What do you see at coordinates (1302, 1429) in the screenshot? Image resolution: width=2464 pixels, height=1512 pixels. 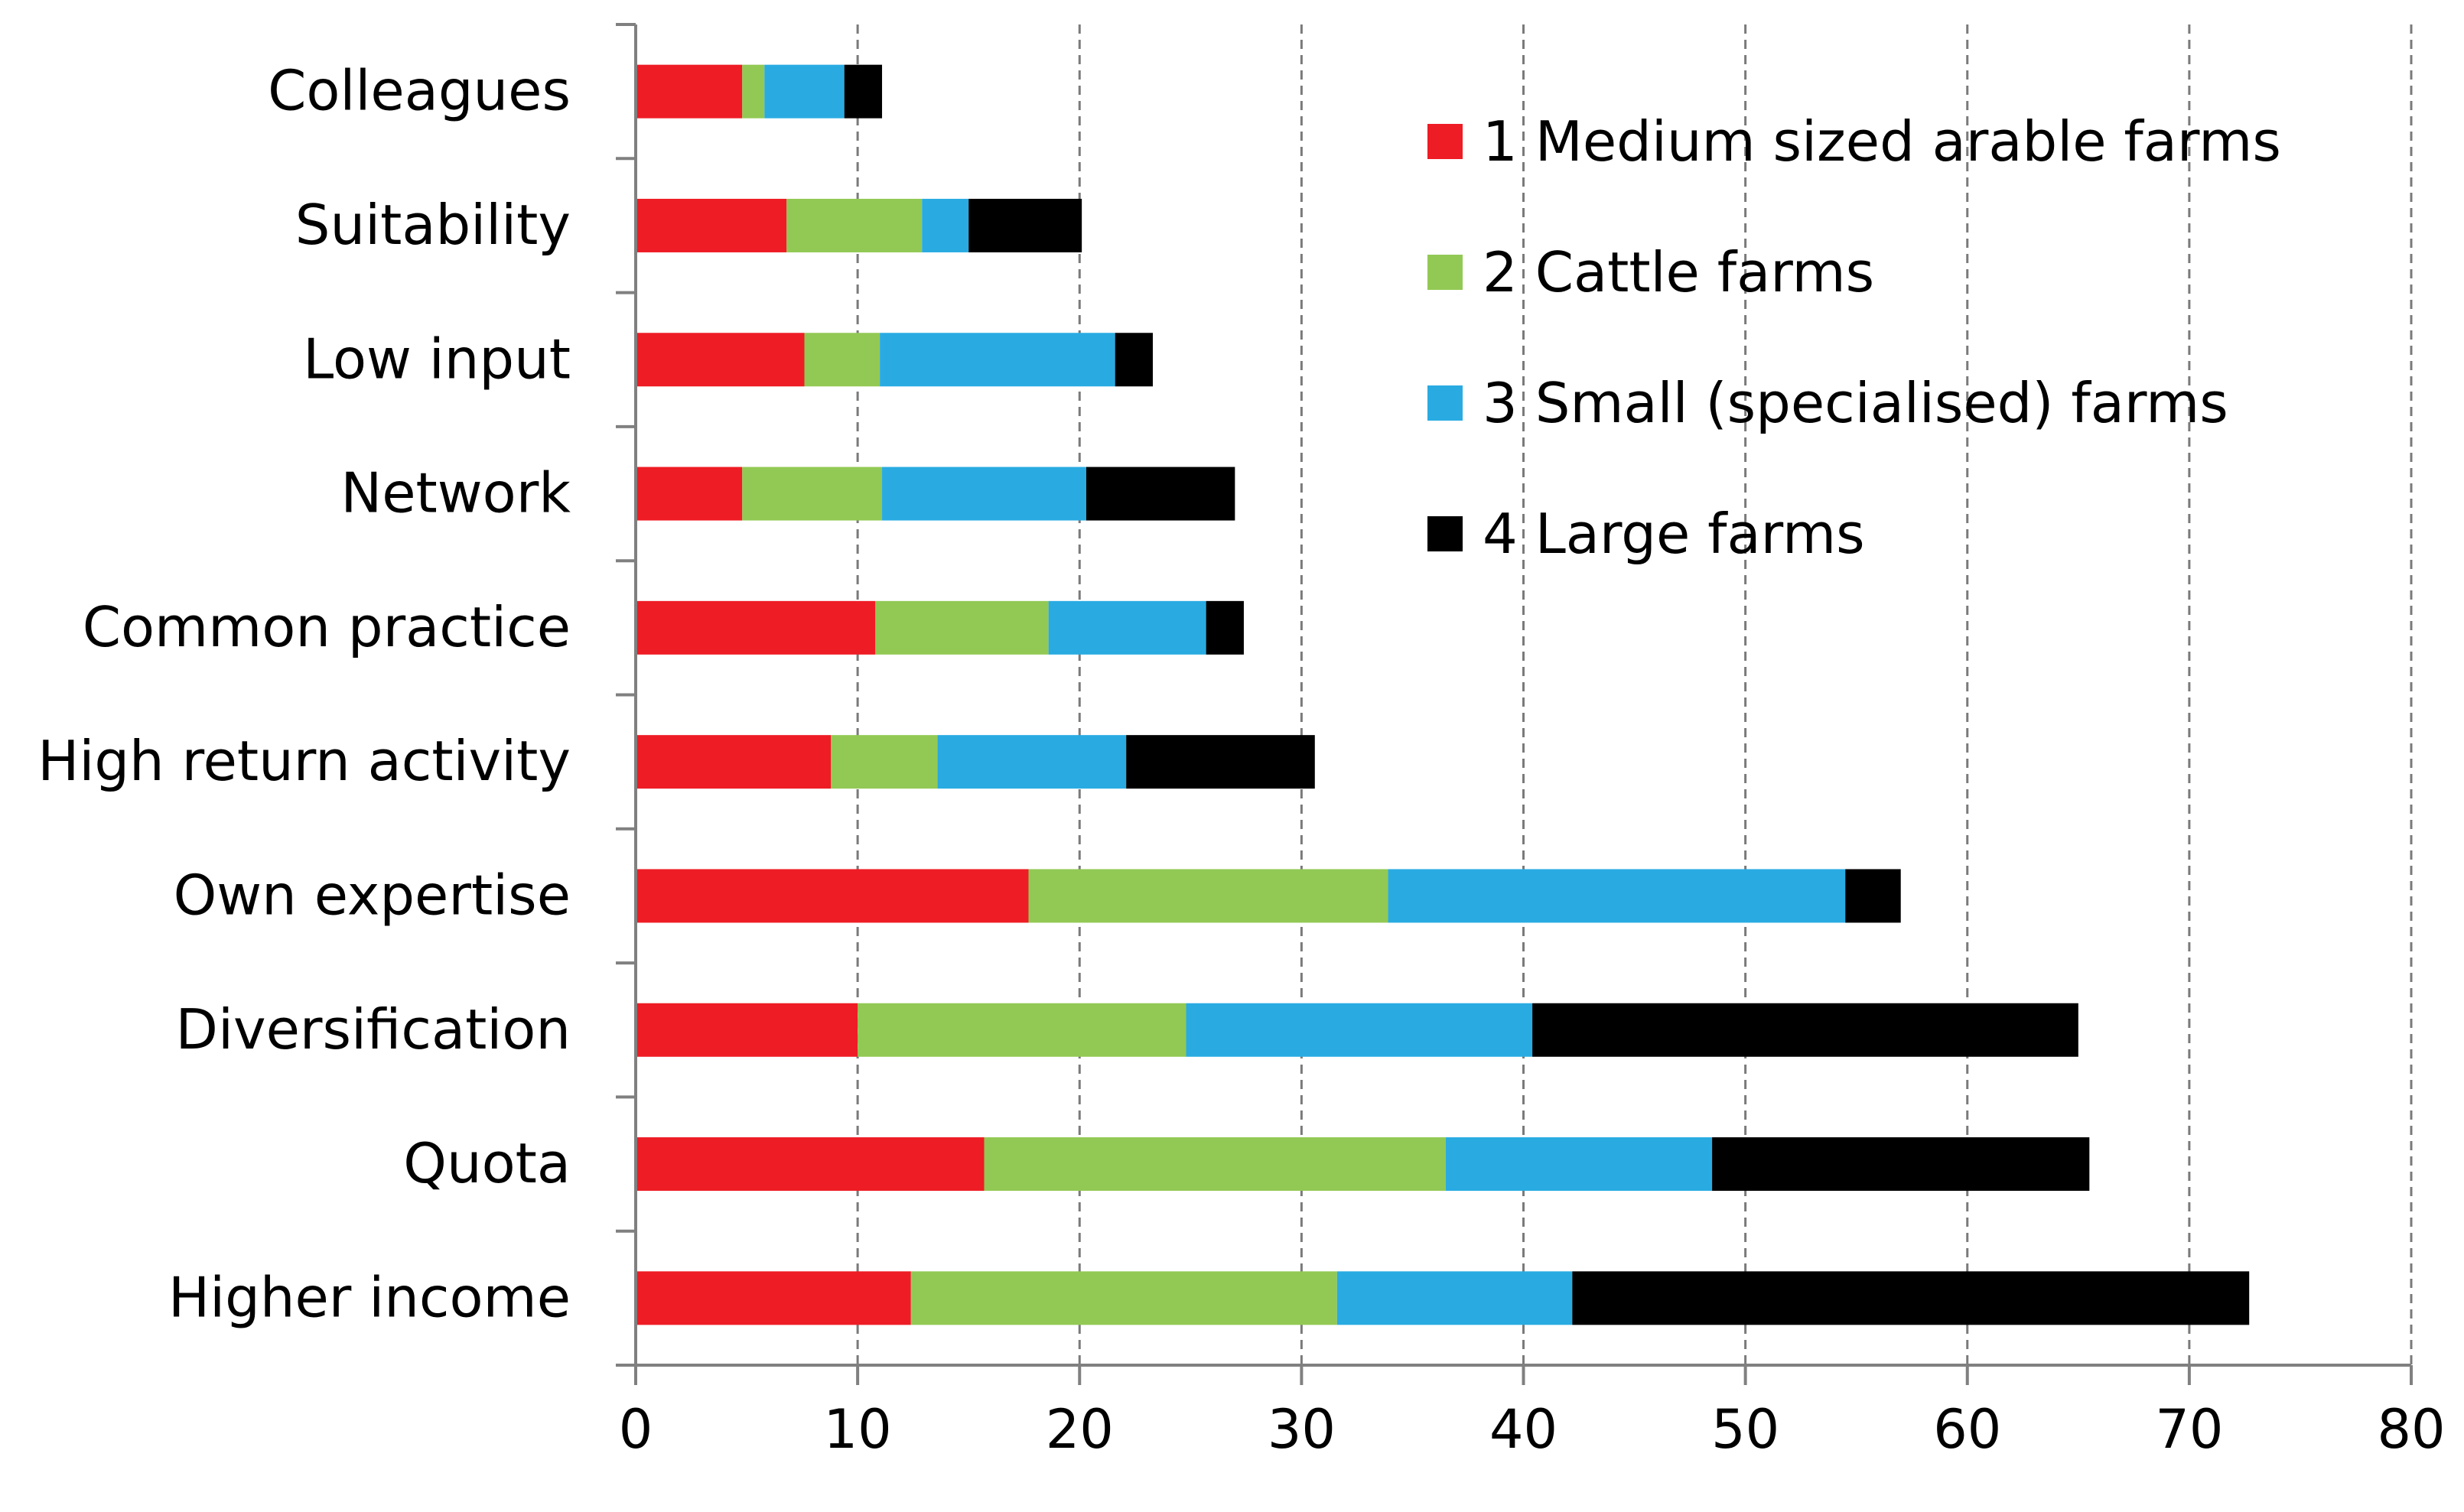 I see `x-tick-label: 30` at bounding box center [1302, 1429].